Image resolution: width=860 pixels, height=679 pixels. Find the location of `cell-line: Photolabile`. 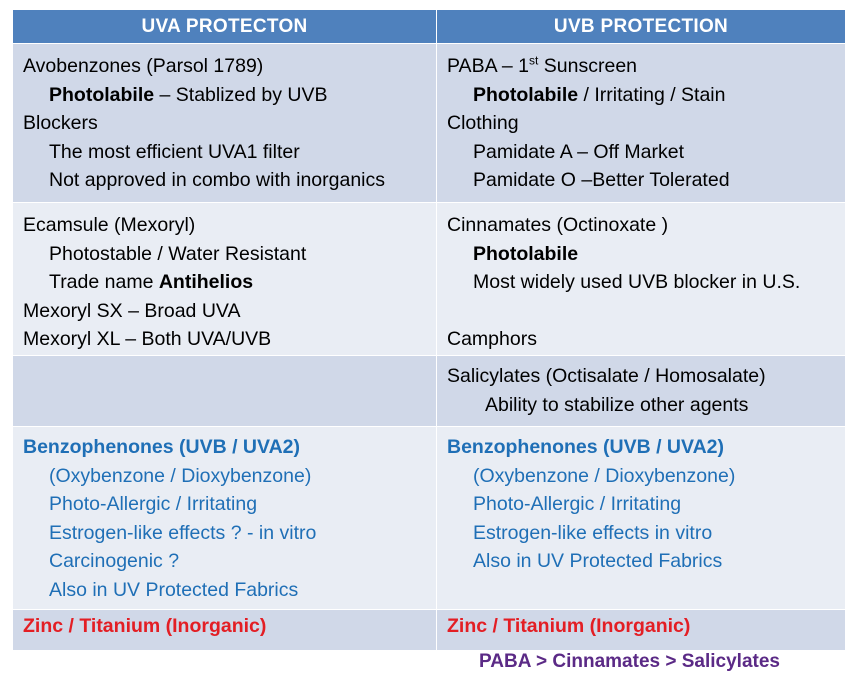

cell-line: Photolabile is located at coordinates (526, 253).